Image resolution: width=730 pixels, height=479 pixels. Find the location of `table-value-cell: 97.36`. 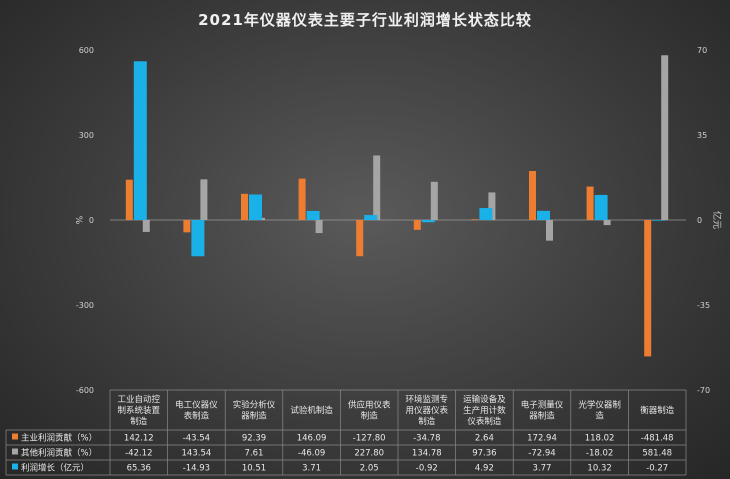

table-value-cell: 97.36 is located at coordinates (484, 454).